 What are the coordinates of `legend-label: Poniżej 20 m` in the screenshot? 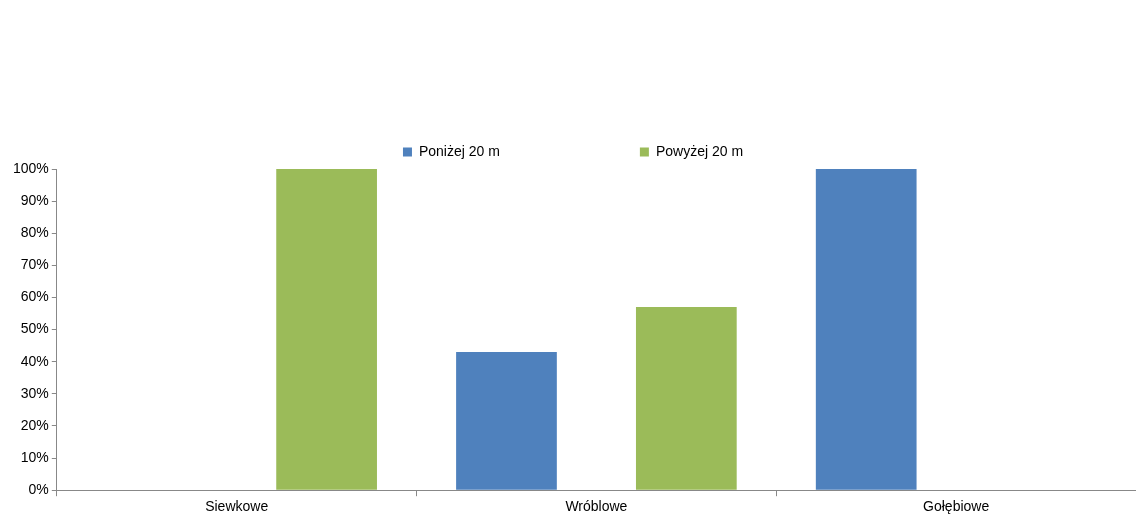 It's located at (459, 150).